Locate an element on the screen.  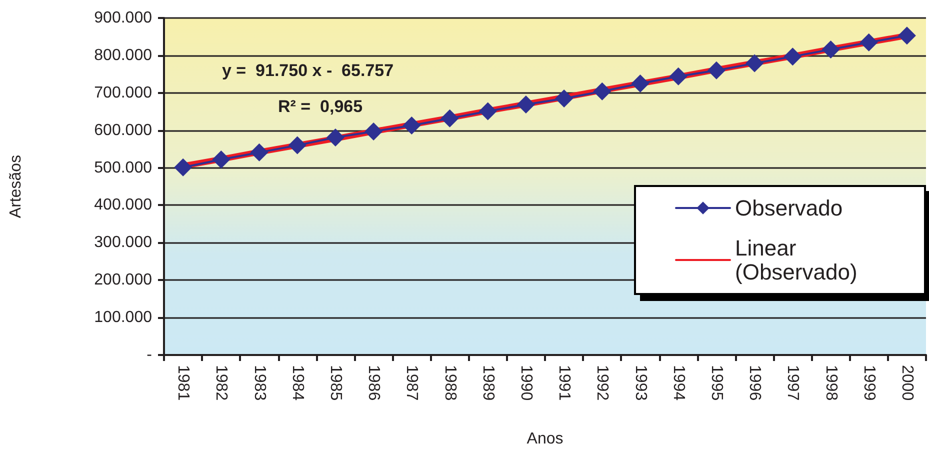
x-tick-label: 1986 is located at coordinates (373, 383).